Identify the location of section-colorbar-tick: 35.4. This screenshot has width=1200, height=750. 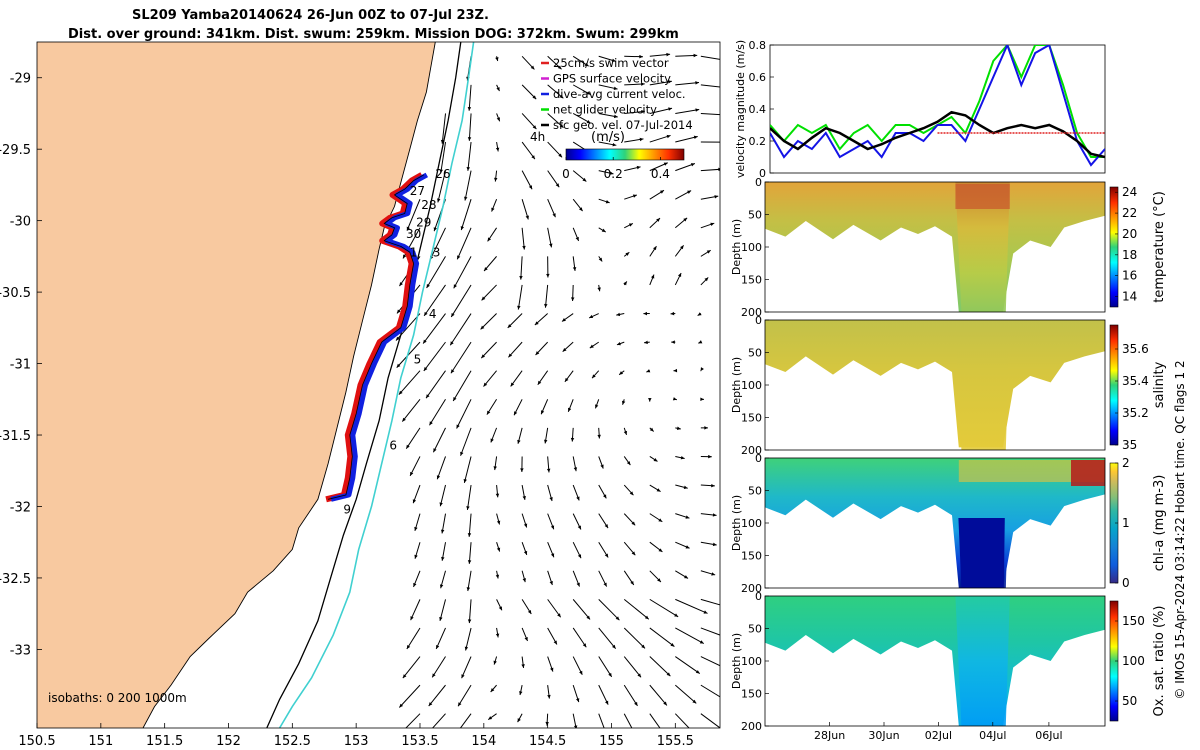
(1132, 381).